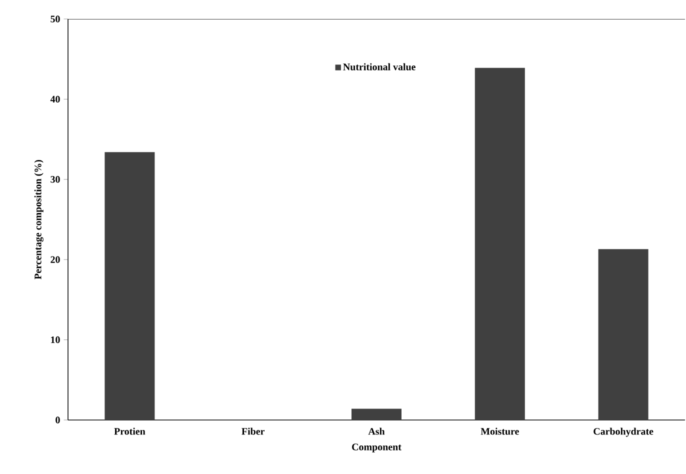  I want to click on y-axis-title: Percentage composition (%), so click(39, 220).